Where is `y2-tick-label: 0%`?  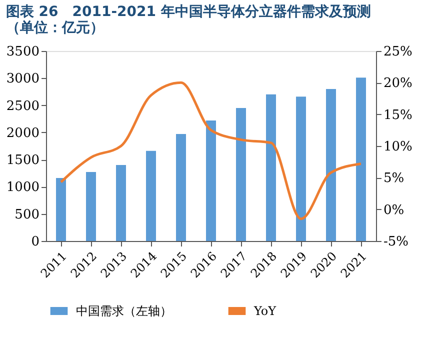
y2-tick-label: 0% is located at coordinates (394, 210).